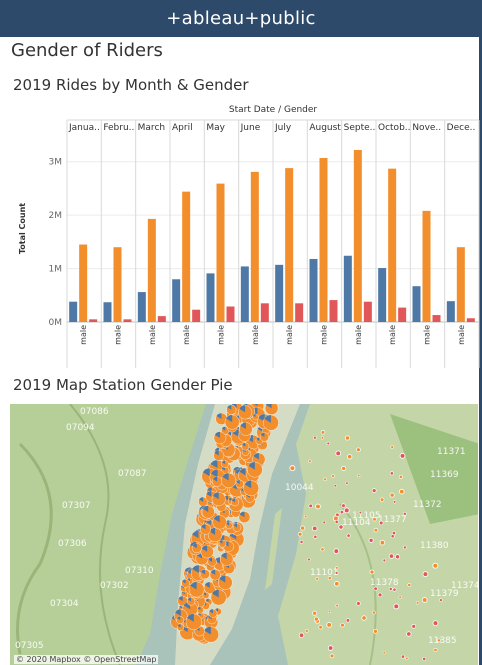 This screenshot has height=665, width=482. What do you see at coordinates (131, 85) in the screenshot?
I see `bar-chart-title: 2019 Rides by Month & Gender` at bounding box center [131, 85].